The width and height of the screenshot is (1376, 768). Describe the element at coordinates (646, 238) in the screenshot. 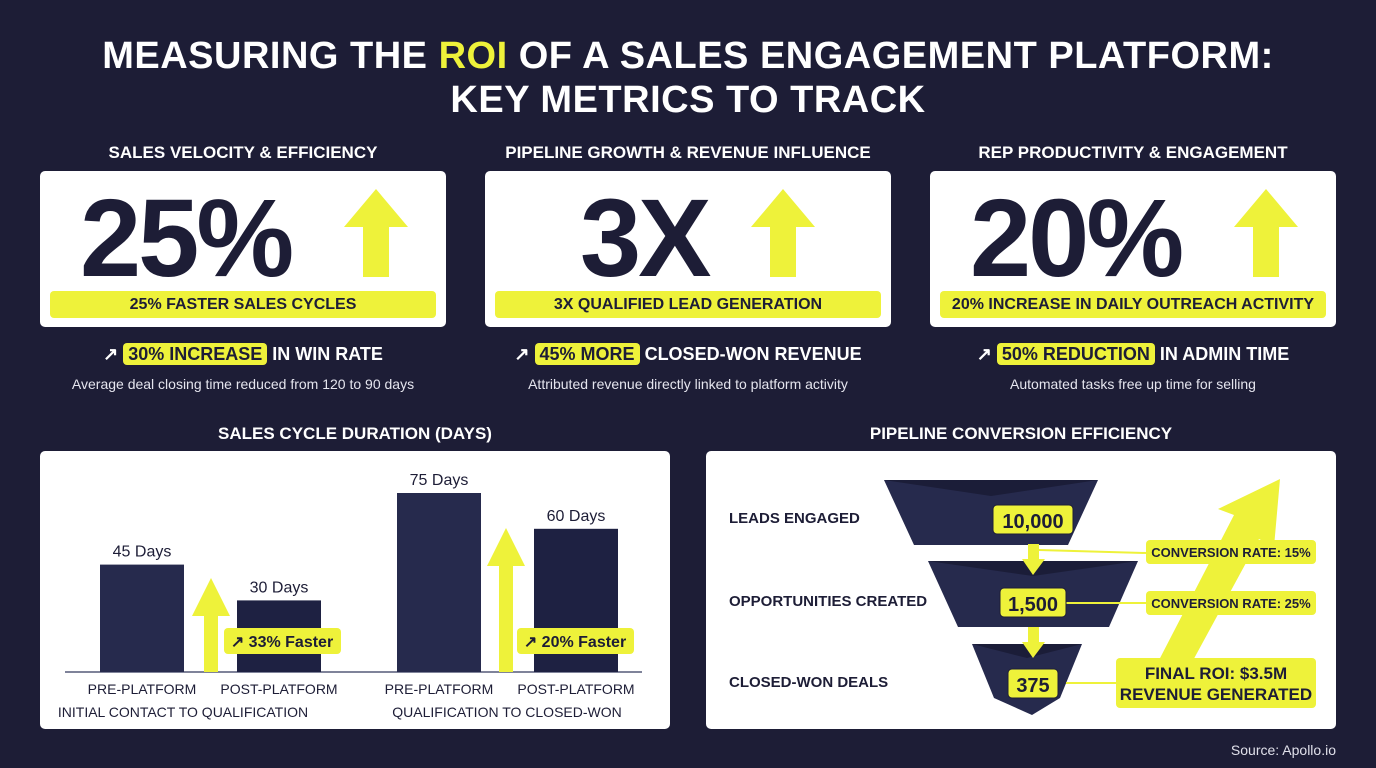

I see `metric-big-value: 3X` at that location.